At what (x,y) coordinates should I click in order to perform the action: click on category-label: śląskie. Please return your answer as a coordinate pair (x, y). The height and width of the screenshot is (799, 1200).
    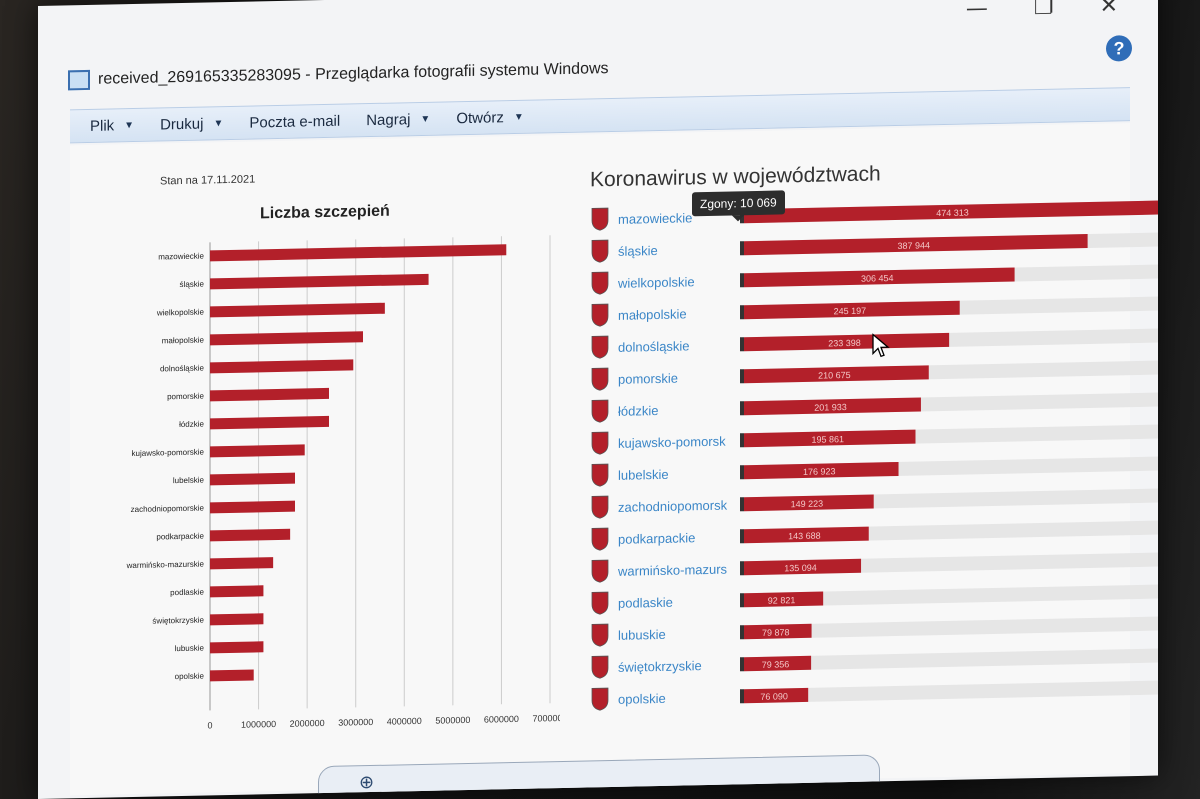
    Looking at the image, I should click on (192, 285).